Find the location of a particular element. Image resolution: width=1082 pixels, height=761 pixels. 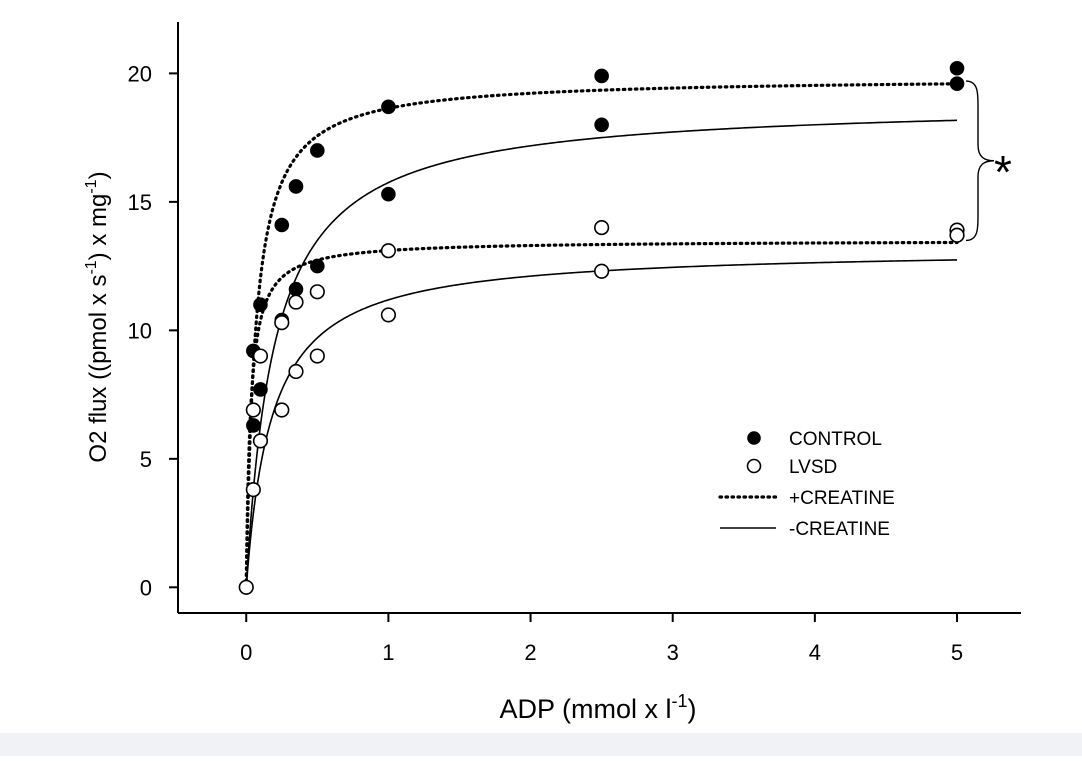

y-axis-label: O2 flux ((pmol x s-1) x mg-1) is located at coordinates (97, 316).